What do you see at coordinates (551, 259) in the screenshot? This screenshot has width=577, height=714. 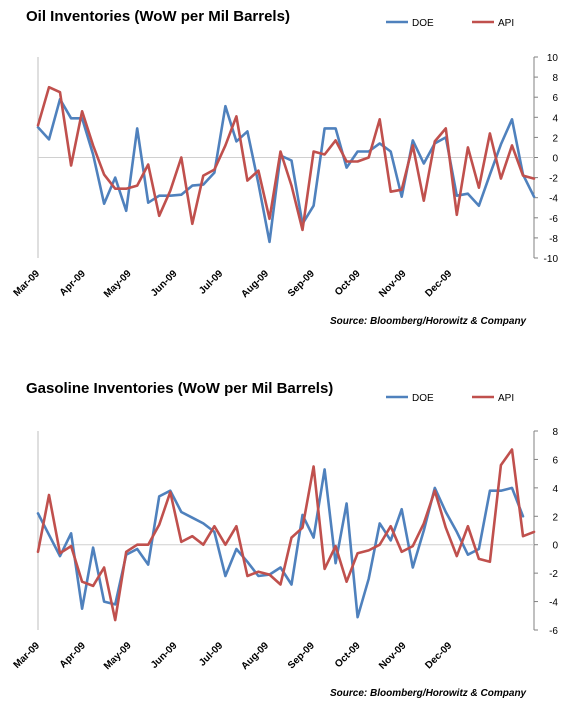 I see `y-tick-label: -10` at bounding box center [551, 259].